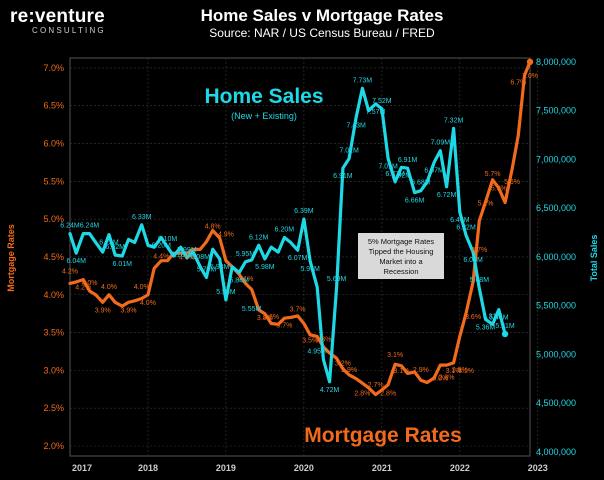  What do you see at coordinates (53, 106) in the screenshot?
I see `y-tick-left-label: 6.5%` at bounding box center [53, 106].